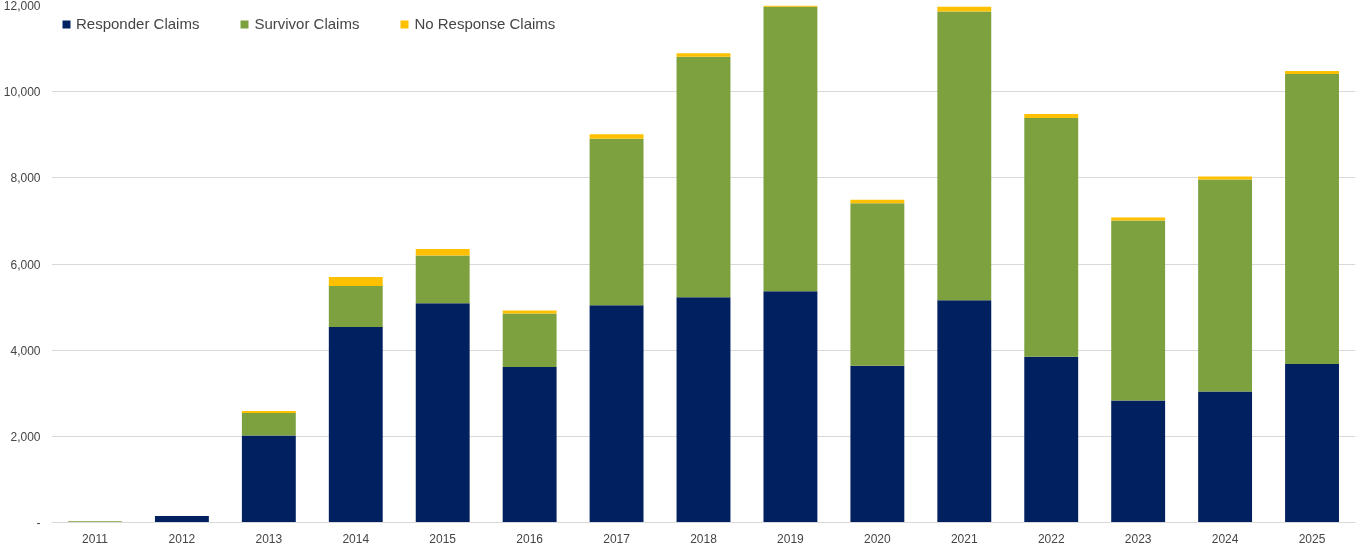  I want to click on y-tick-label: 2,000, so click(25, 436).